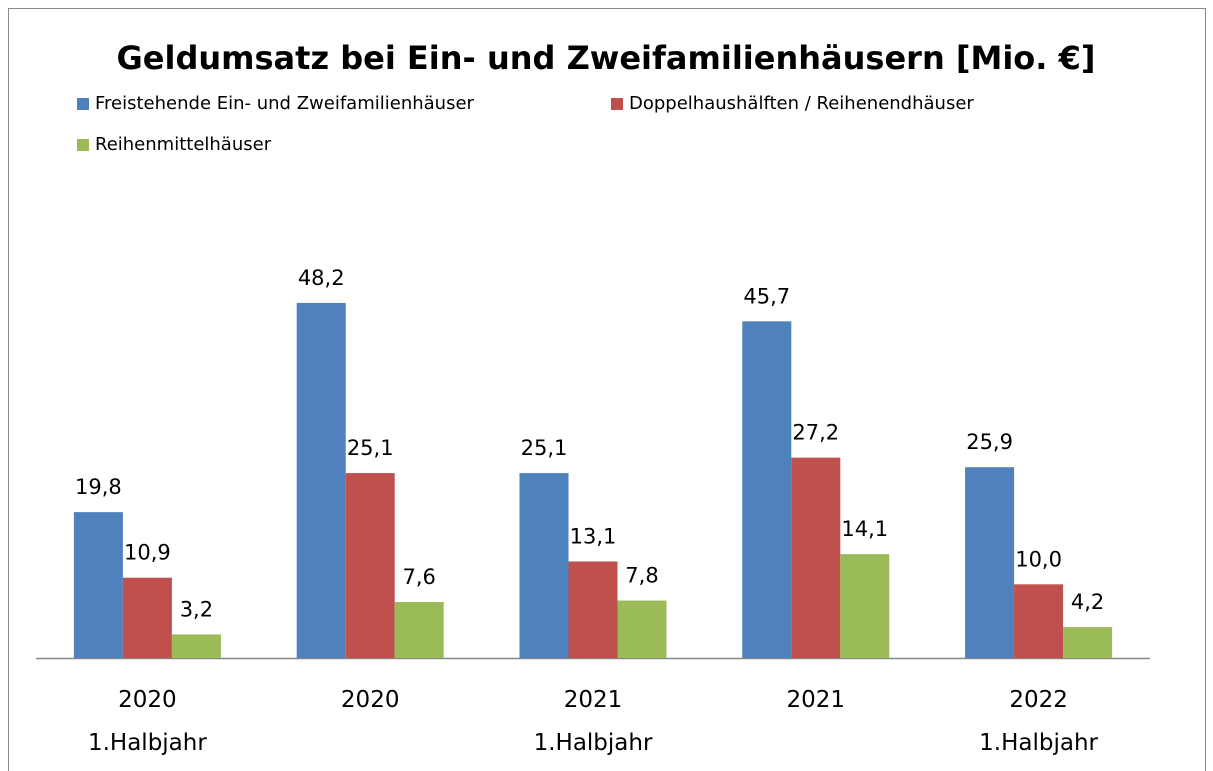 The width and height of the screenshot is (1213, 771). Describe the element at coordinates (147, 721) in the screenshot. I see `x-tick-label: 2020 1.Halbjahr` at that location.